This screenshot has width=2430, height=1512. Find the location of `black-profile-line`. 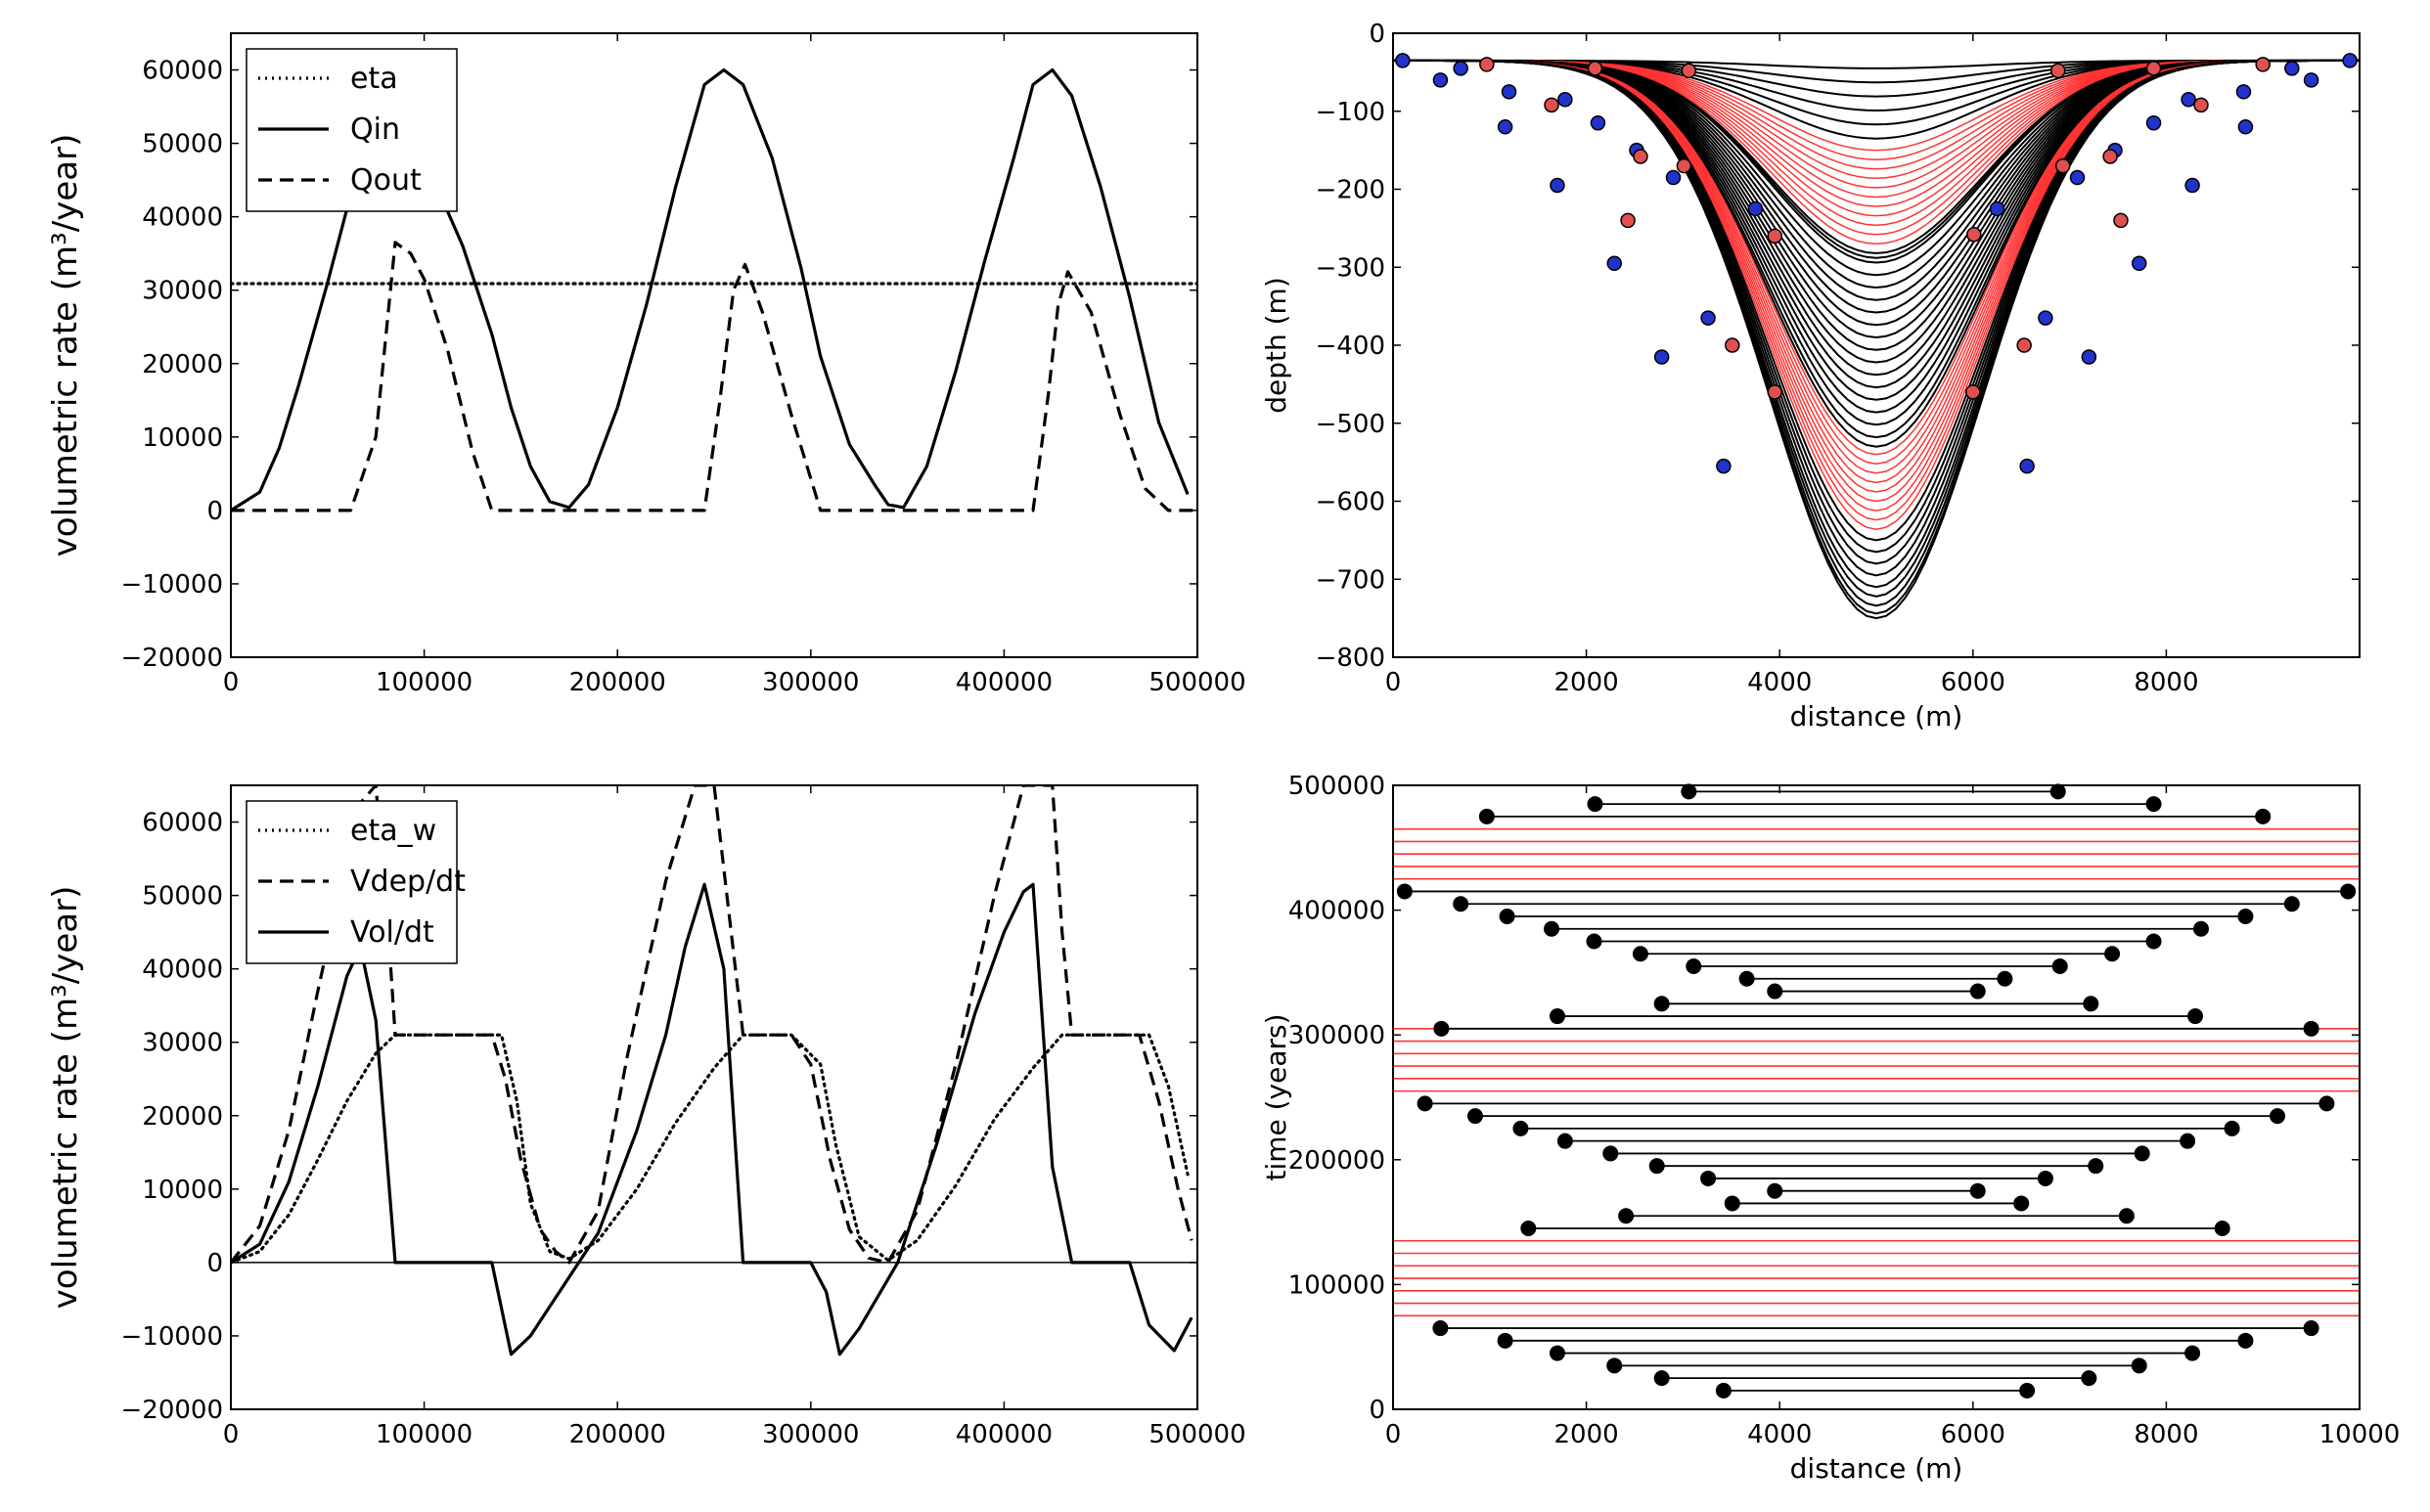

black-profile-line is located at coordinates (1876, 340).